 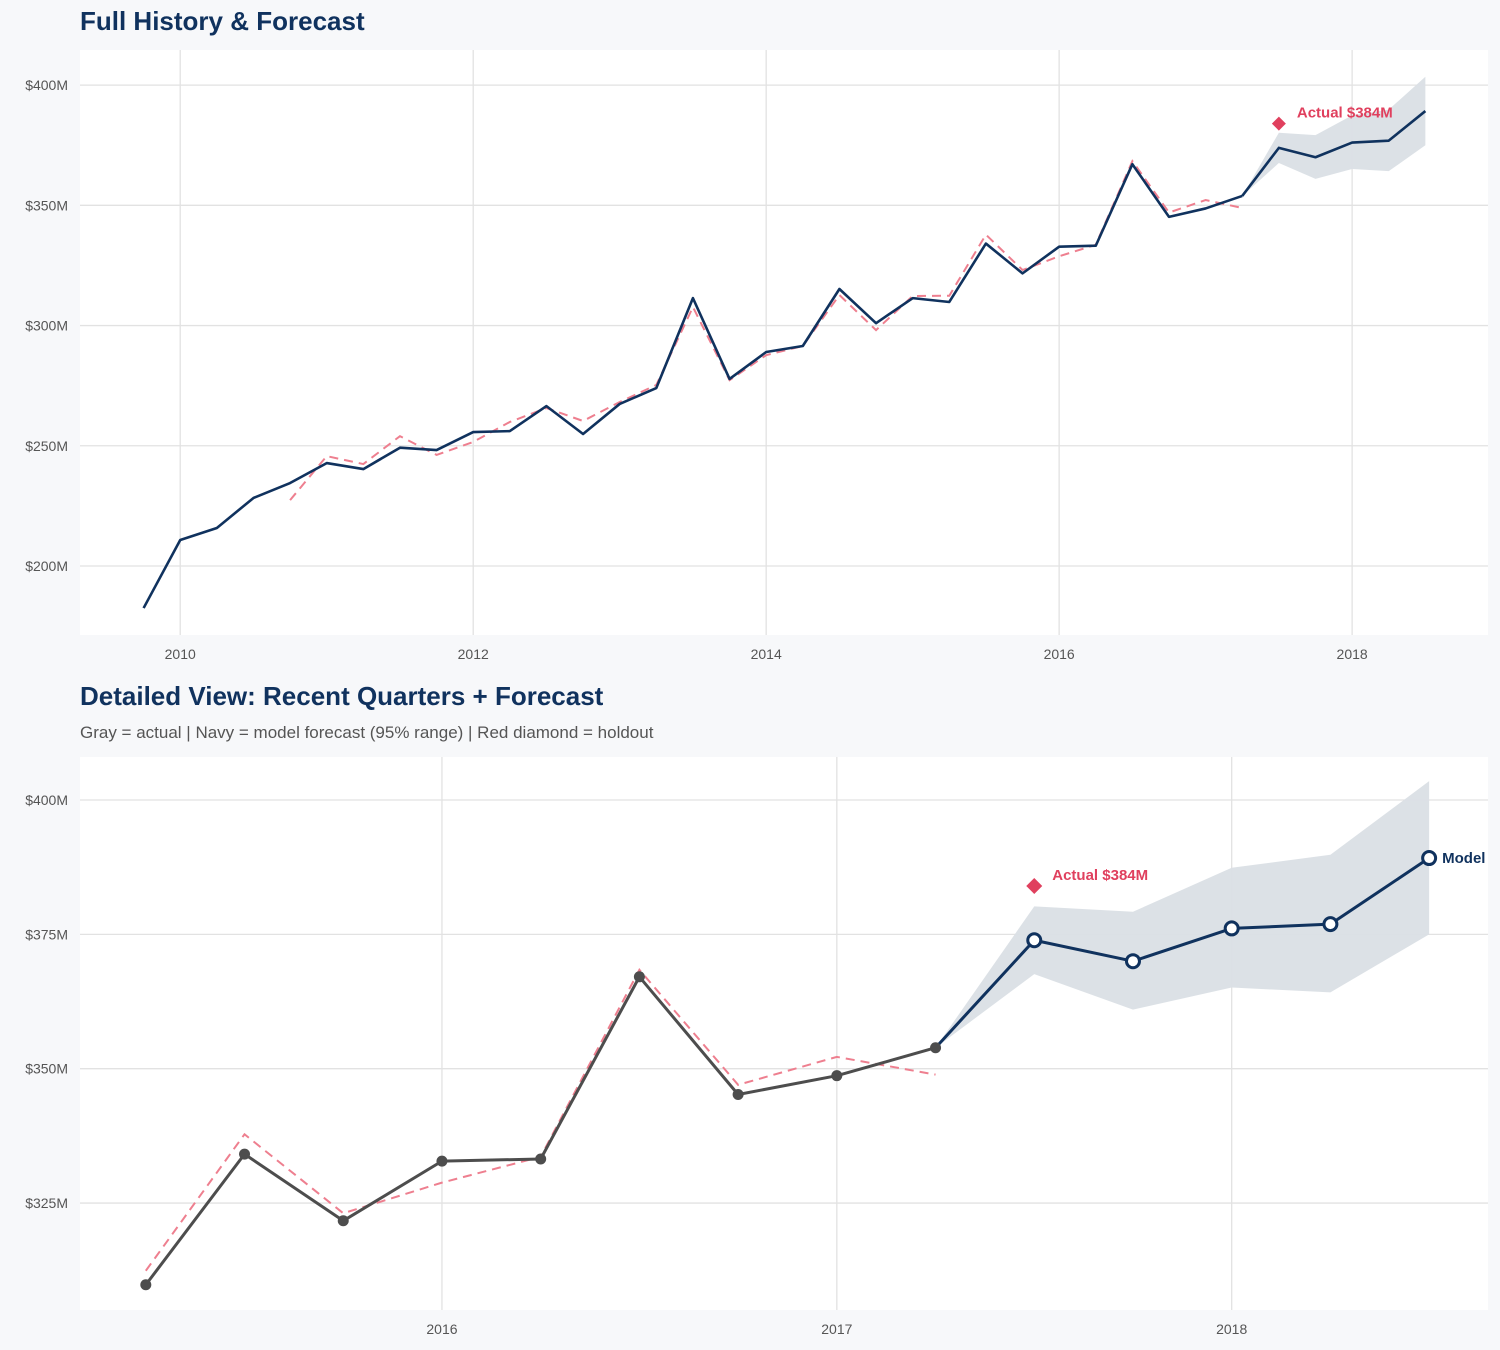 I want to click on x-tick-label: 2010, so click(x=180, y=654).